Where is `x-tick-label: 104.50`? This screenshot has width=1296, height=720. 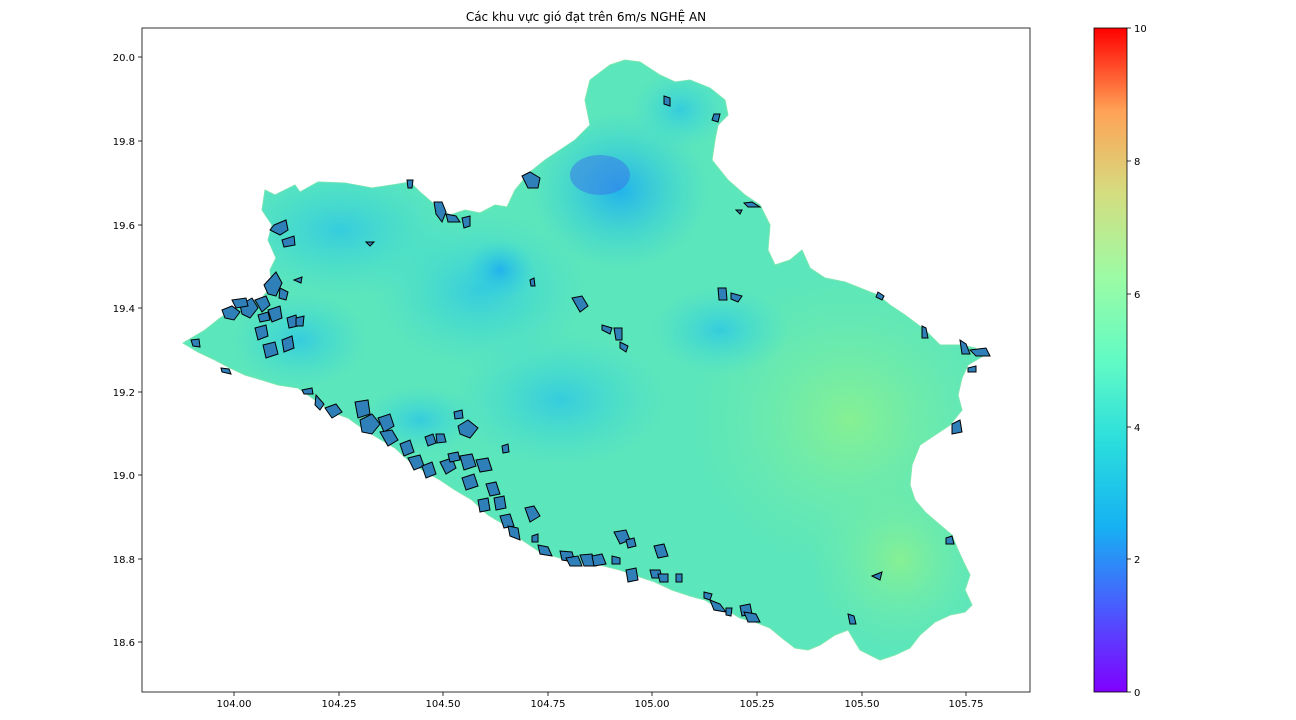
x-tick-label: 104.50 is located at coordinates (443, 704).